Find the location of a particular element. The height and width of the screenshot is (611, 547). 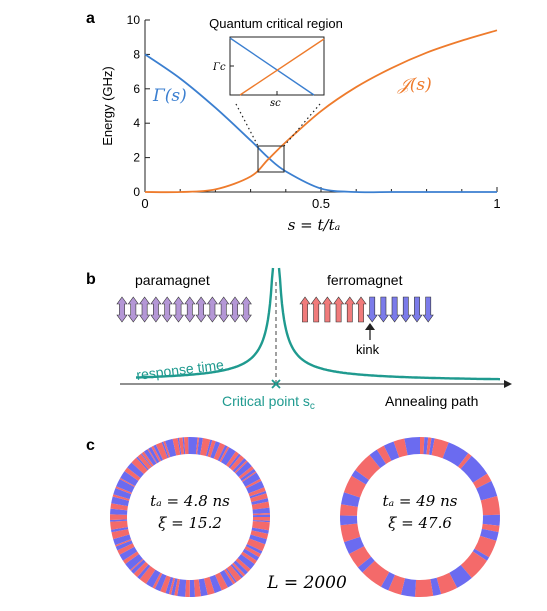

ring-long-anneal is located at coordinates (419, 517).